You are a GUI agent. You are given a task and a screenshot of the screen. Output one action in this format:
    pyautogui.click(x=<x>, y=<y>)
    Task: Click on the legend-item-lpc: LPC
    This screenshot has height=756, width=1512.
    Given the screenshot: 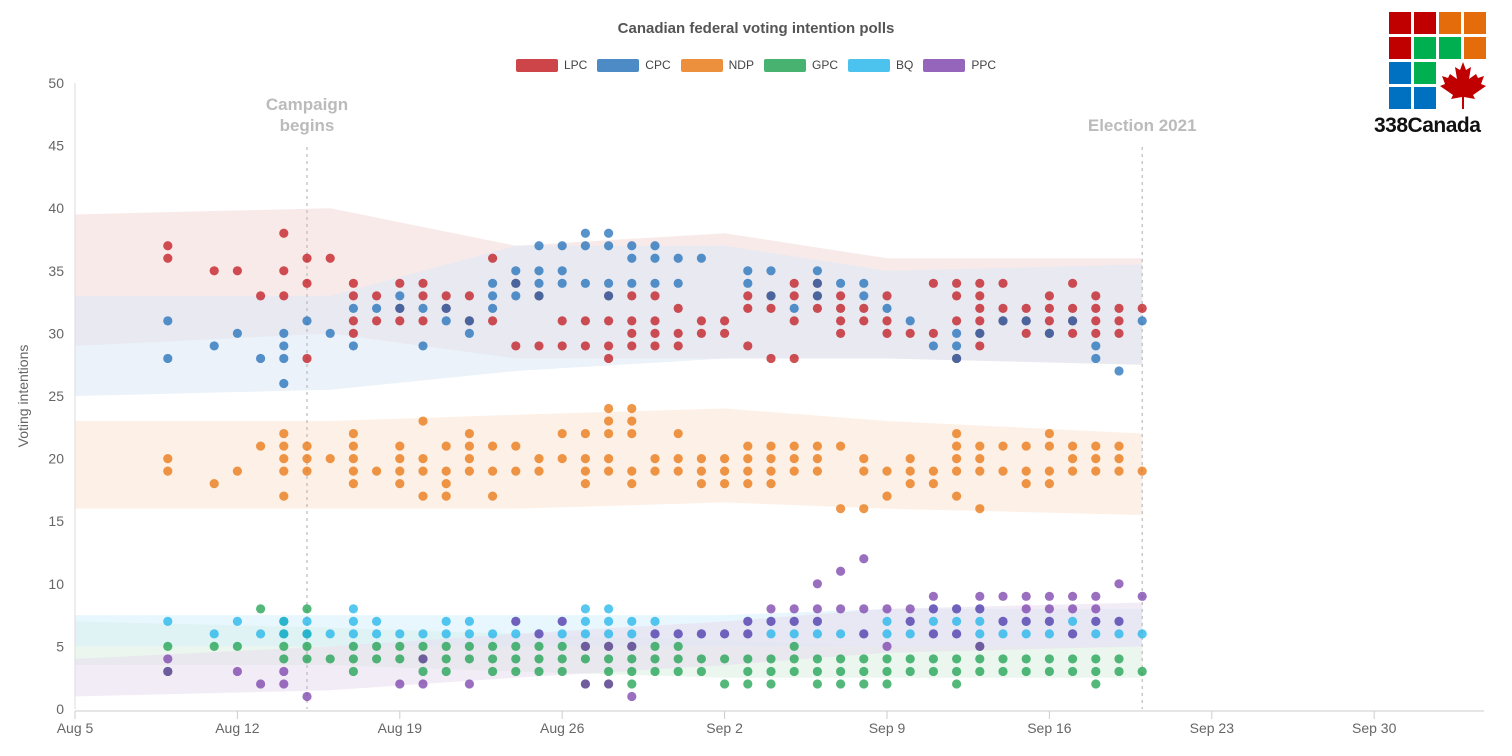 What is the action you would take?
    pyautogui.click(x=551, y=65)
    